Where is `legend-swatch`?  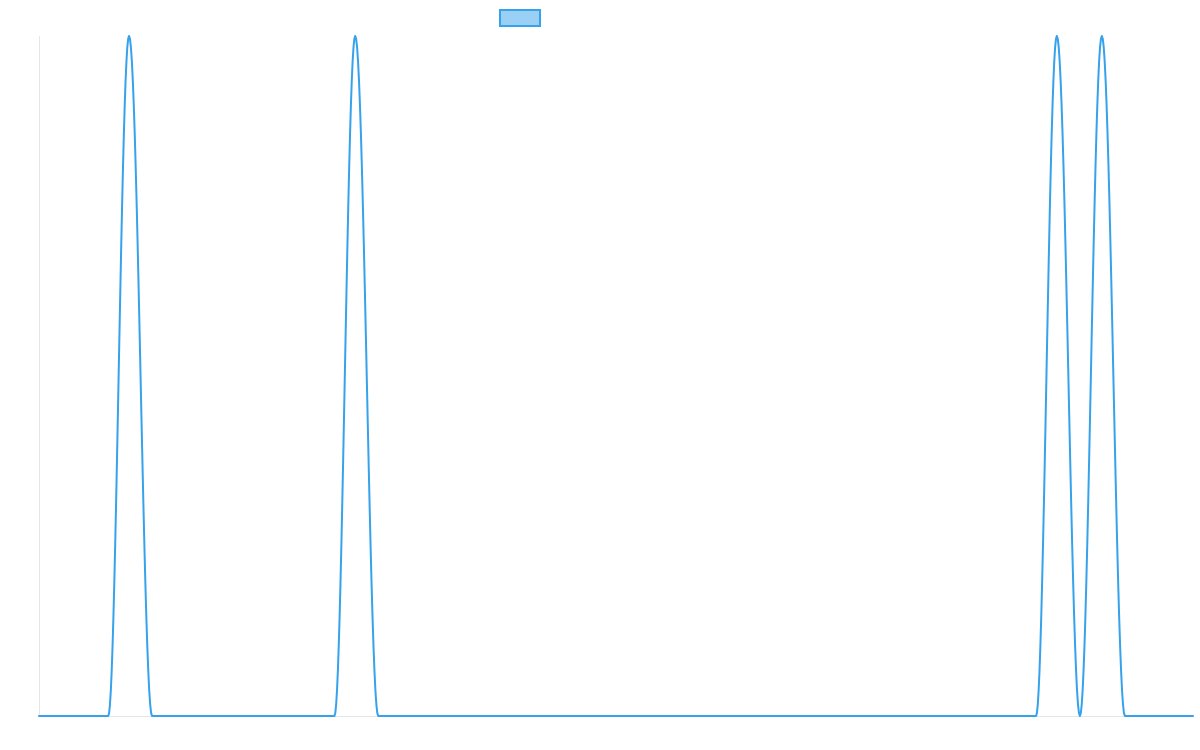 legend-swatch is located at coordinates (520, 18).